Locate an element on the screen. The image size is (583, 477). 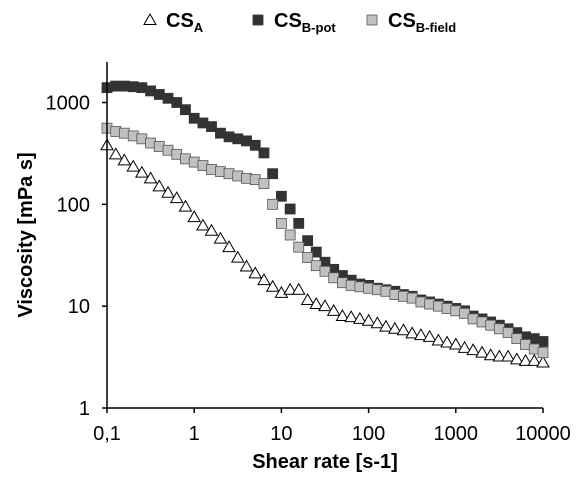
y-tick-label: 1000 is located at coordinates (68, 104).